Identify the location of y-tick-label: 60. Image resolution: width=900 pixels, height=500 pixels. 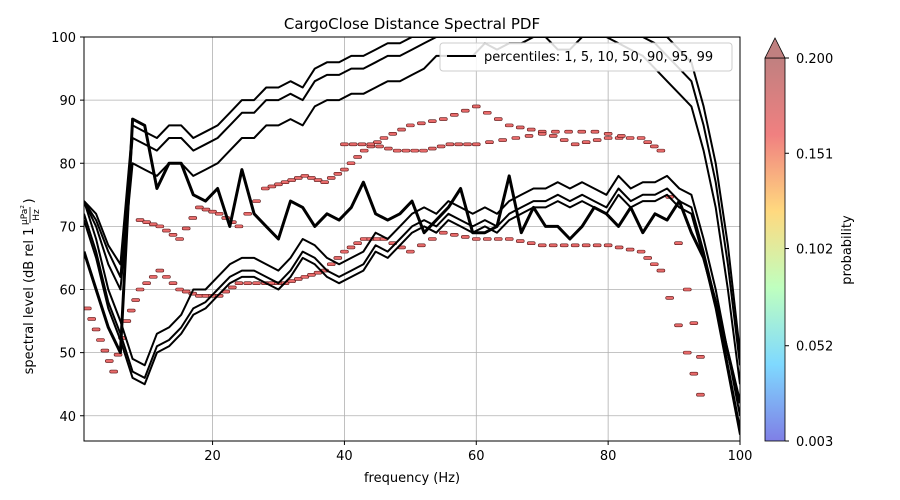
(67, 291).